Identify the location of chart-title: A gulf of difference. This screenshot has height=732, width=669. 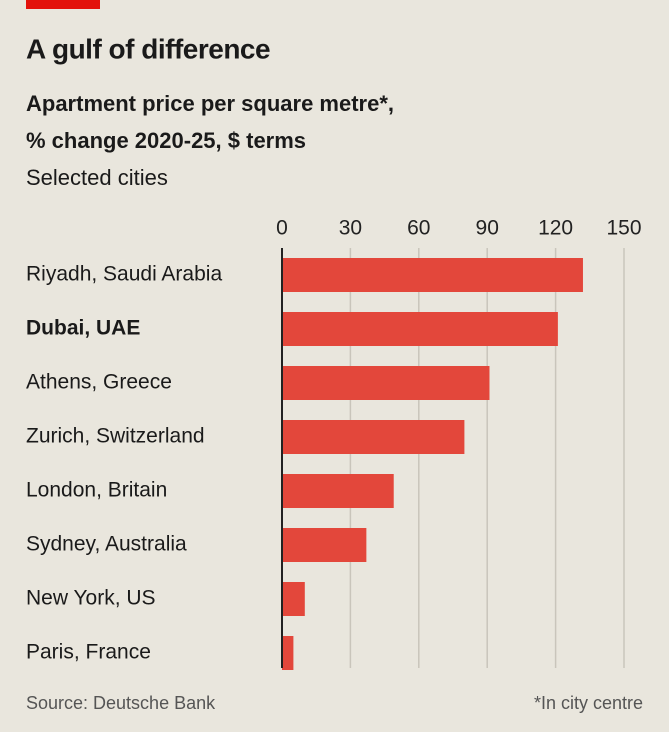
(148, 48).